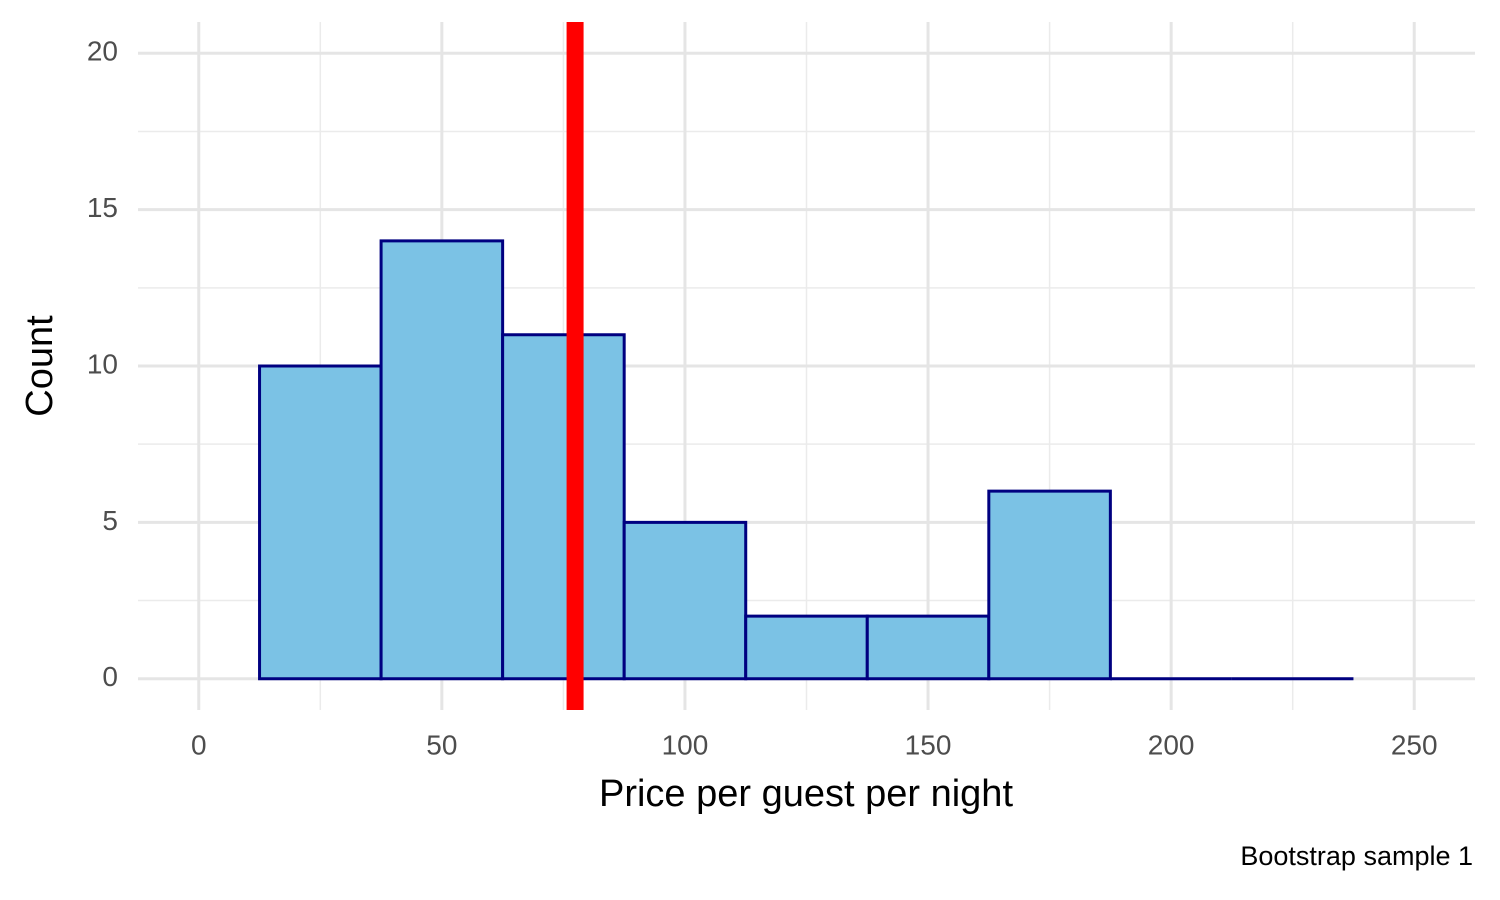  Describe the element at coordinates (1356, 856) in the screenshot. I see `caption: Bootstrap sample 1` at that location.